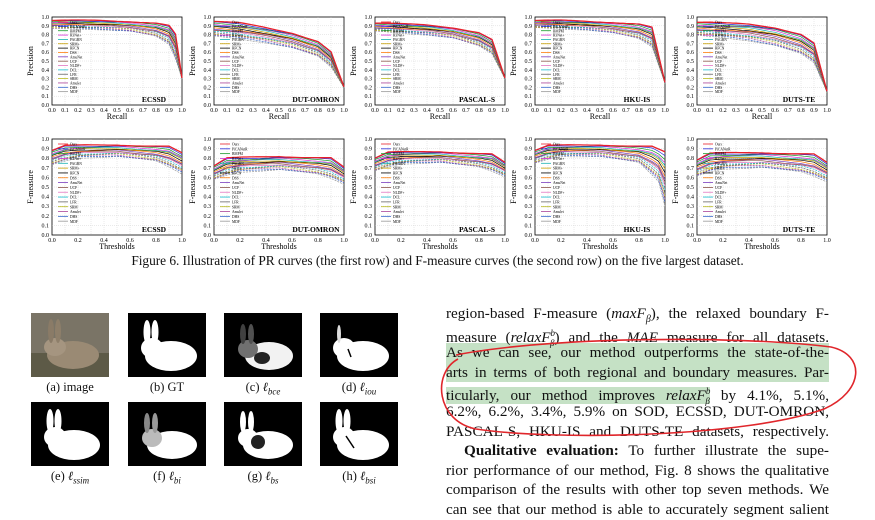  I want to click on legend-entry: SRM, so click(719, 207).